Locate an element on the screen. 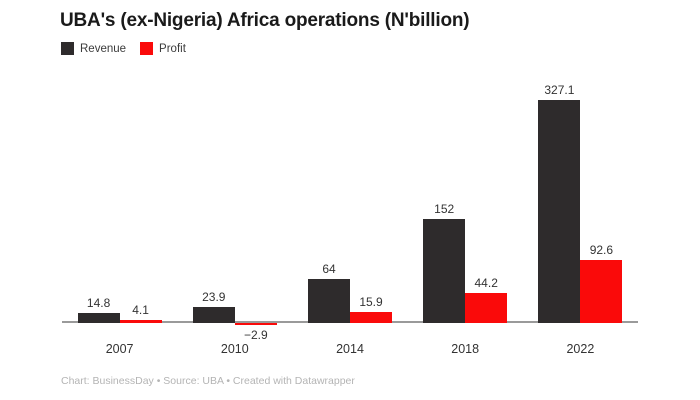 Image resolution: width=700 pixels, height=400 pixels. bar-value-label: 23.9 is located at coordinates (214, 296).